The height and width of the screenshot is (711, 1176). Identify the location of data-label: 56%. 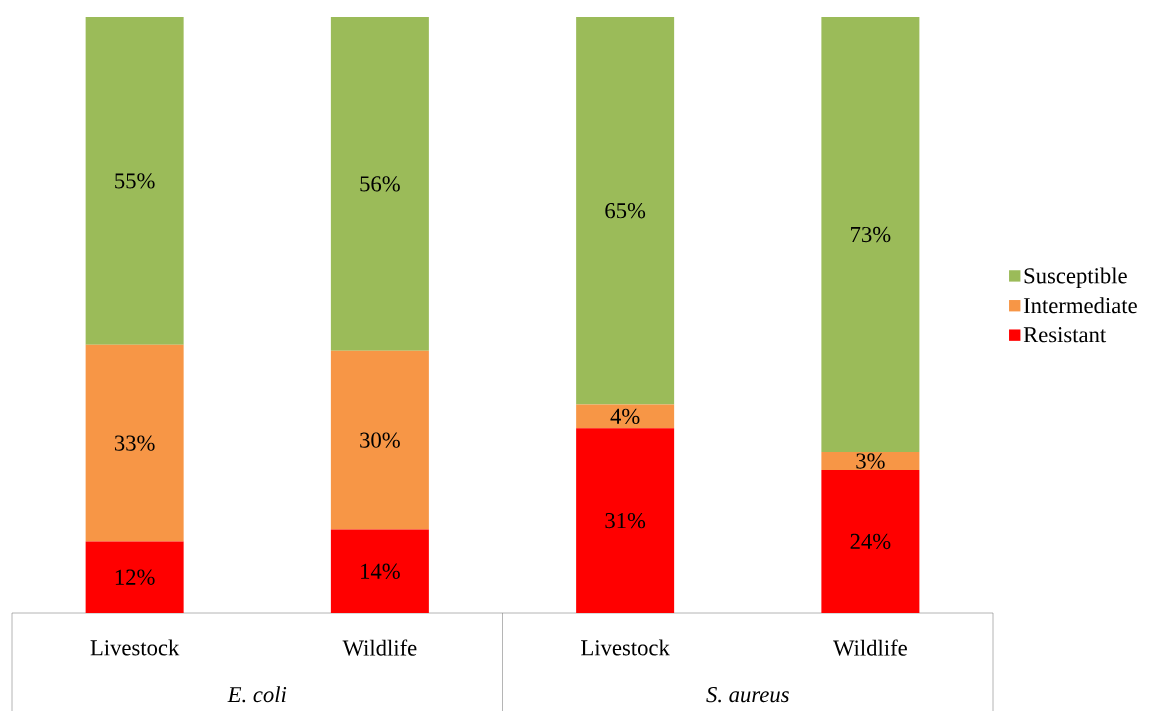
(380, 184).